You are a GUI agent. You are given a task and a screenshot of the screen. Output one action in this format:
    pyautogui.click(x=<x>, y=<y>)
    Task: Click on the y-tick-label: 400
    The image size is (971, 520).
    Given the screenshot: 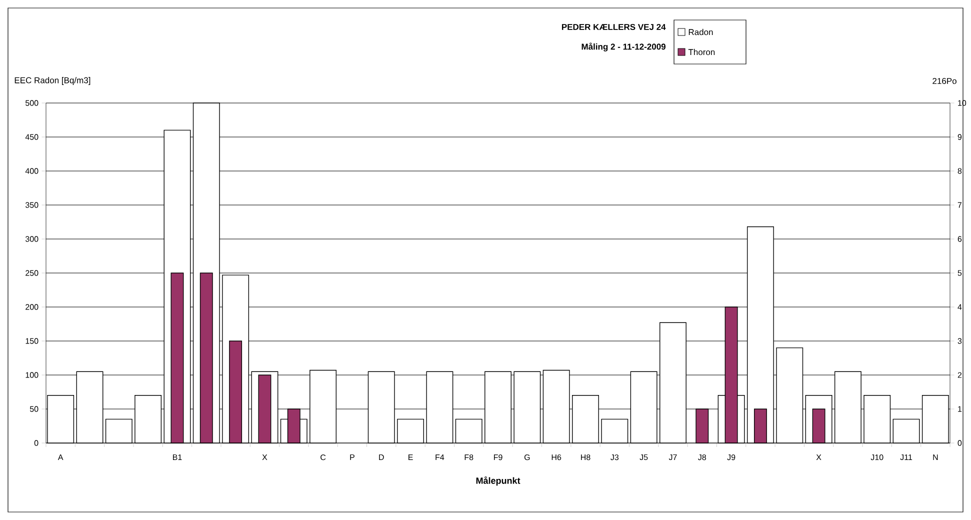 What is the action you would take?
    pyautogui.click(x=31, y=171)
    